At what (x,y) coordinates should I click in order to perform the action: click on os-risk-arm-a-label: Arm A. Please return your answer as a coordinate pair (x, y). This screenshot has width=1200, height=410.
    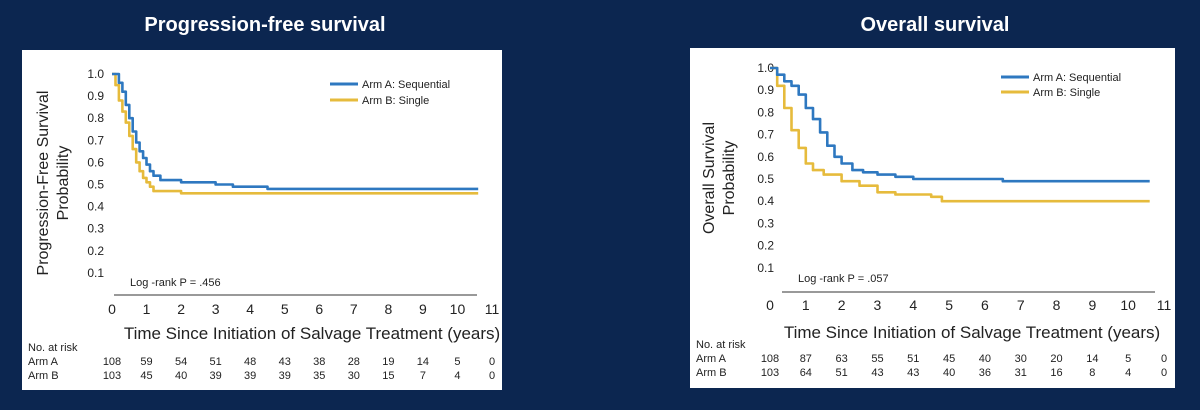
    Looking at the image, I should click on (711, 359).